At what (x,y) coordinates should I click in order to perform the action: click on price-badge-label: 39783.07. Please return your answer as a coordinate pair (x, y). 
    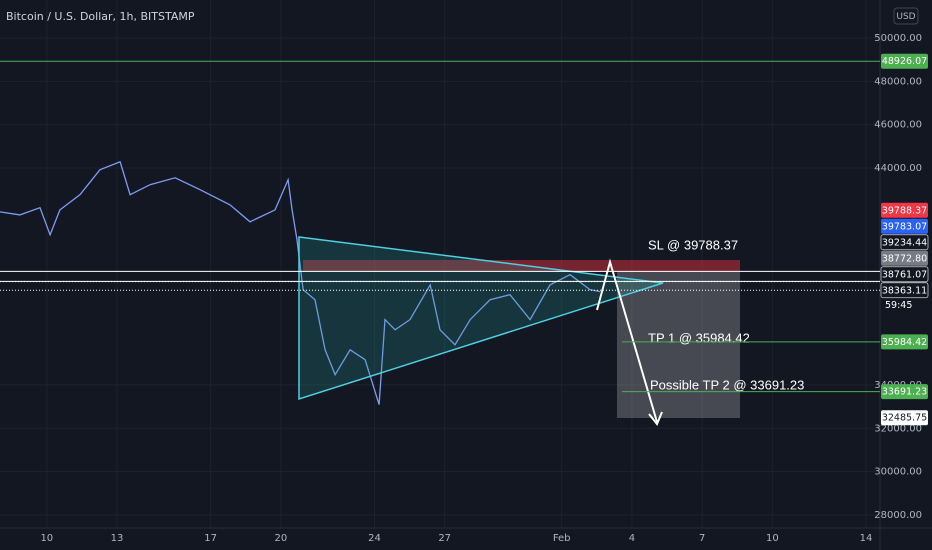
    Looking at the image, I should click on (904, 226).